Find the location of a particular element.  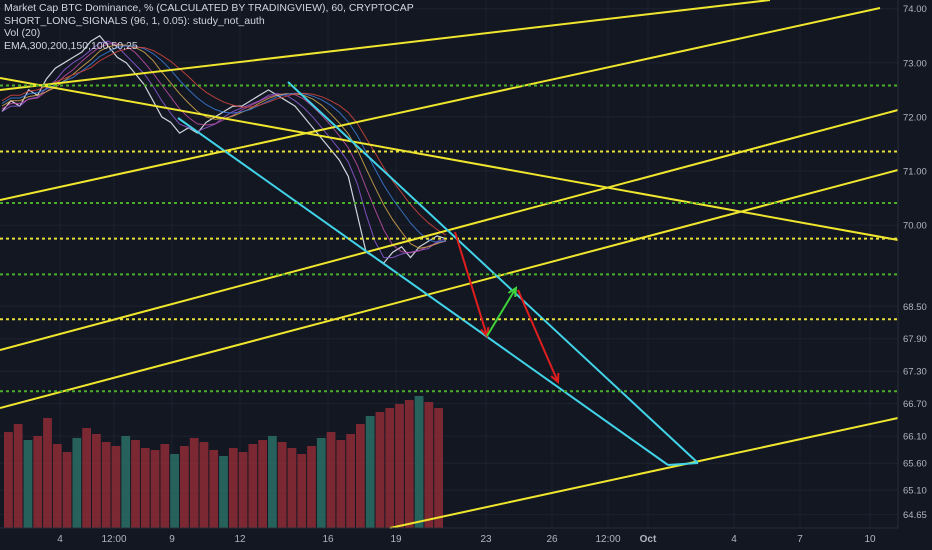

y-tick-label: 71.00 is located at coordinates (915, 172).